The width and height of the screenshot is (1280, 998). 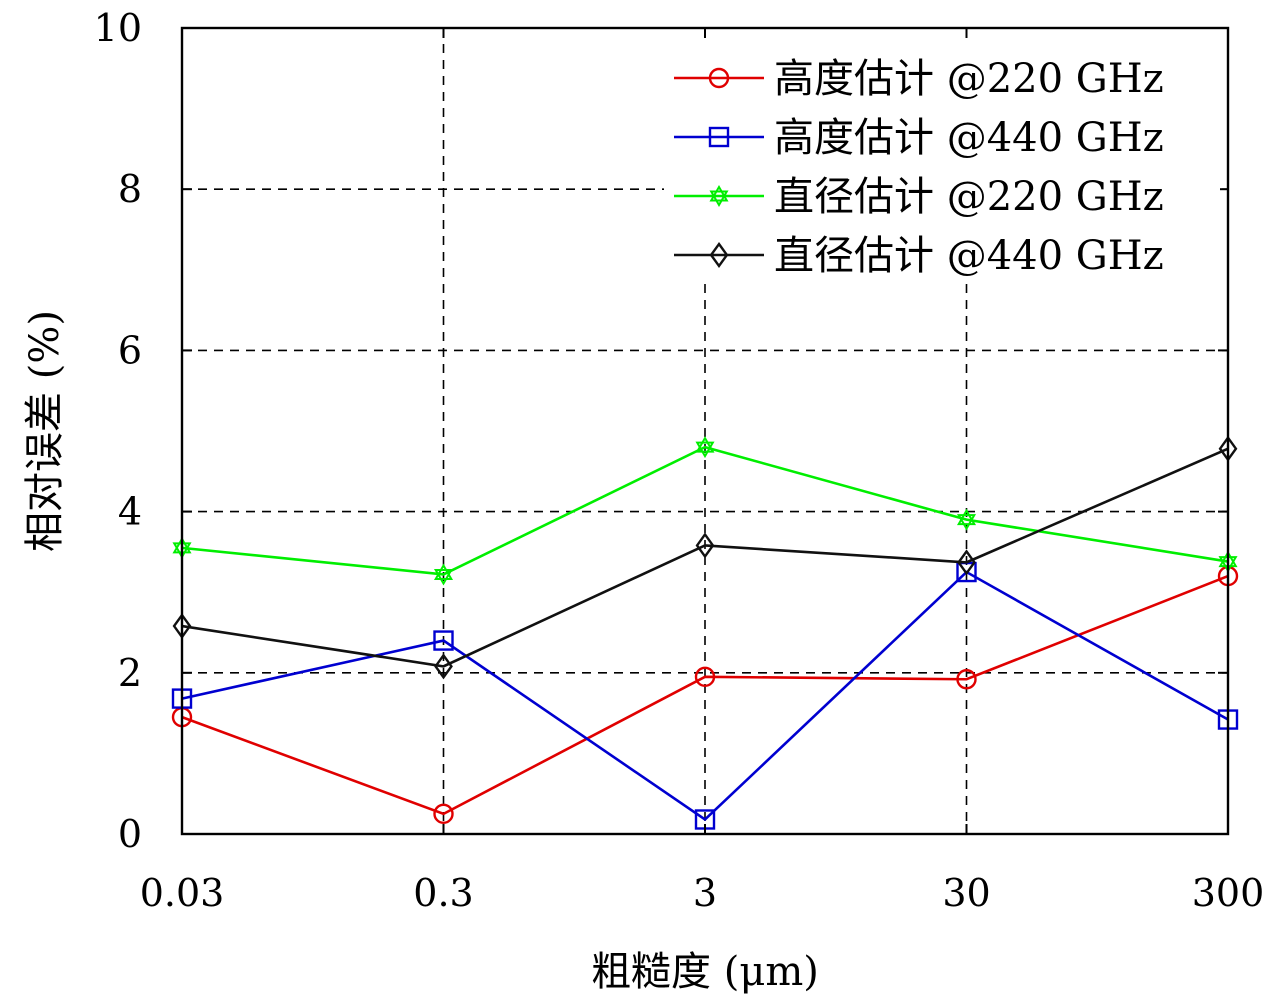 What do you see at coordinates (969, 256) in the screenshot?
I see `legend-label: 直径估计 @440 GHz` at bounding box center [969, 256].